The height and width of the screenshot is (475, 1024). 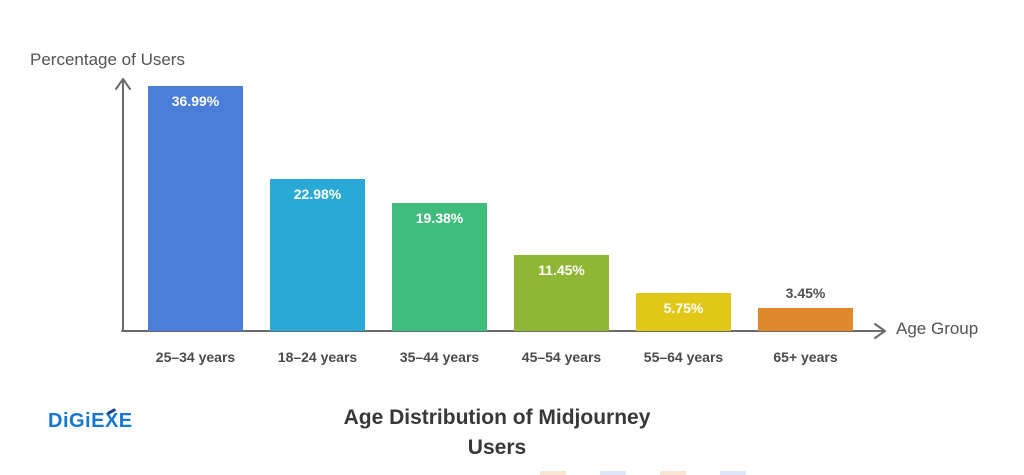 I want to click on x-tick-label: 65+ years, so click(x=805, y=357).